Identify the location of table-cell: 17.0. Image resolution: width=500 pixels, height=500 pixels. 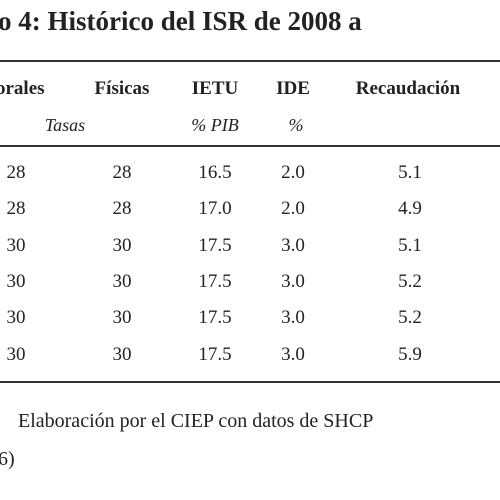
(215, 209).